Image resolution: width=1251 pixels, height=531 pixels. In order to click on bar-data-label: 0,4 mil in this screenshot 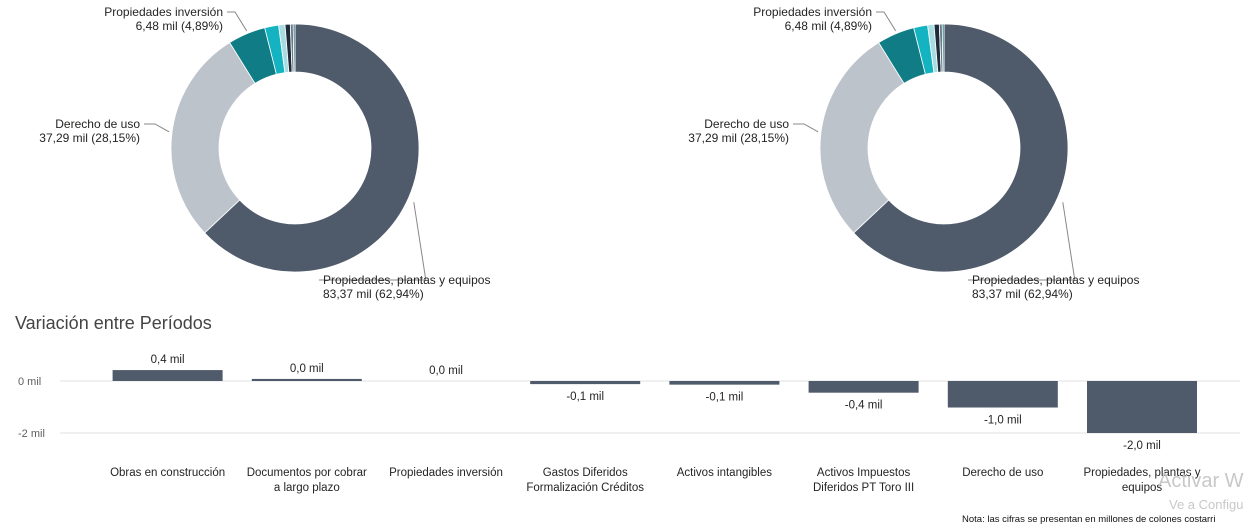, I will do `click(168, 360)`.